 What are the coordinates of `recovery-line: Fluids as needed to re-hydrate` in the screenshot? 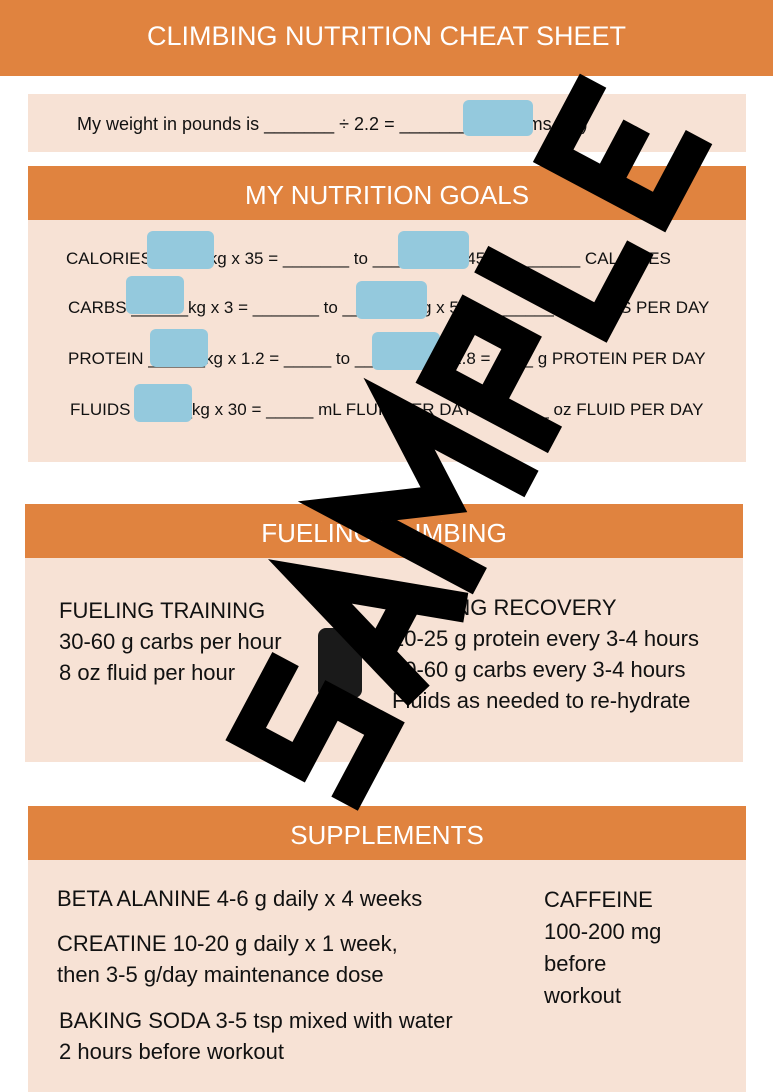 It's located at (541, 700).